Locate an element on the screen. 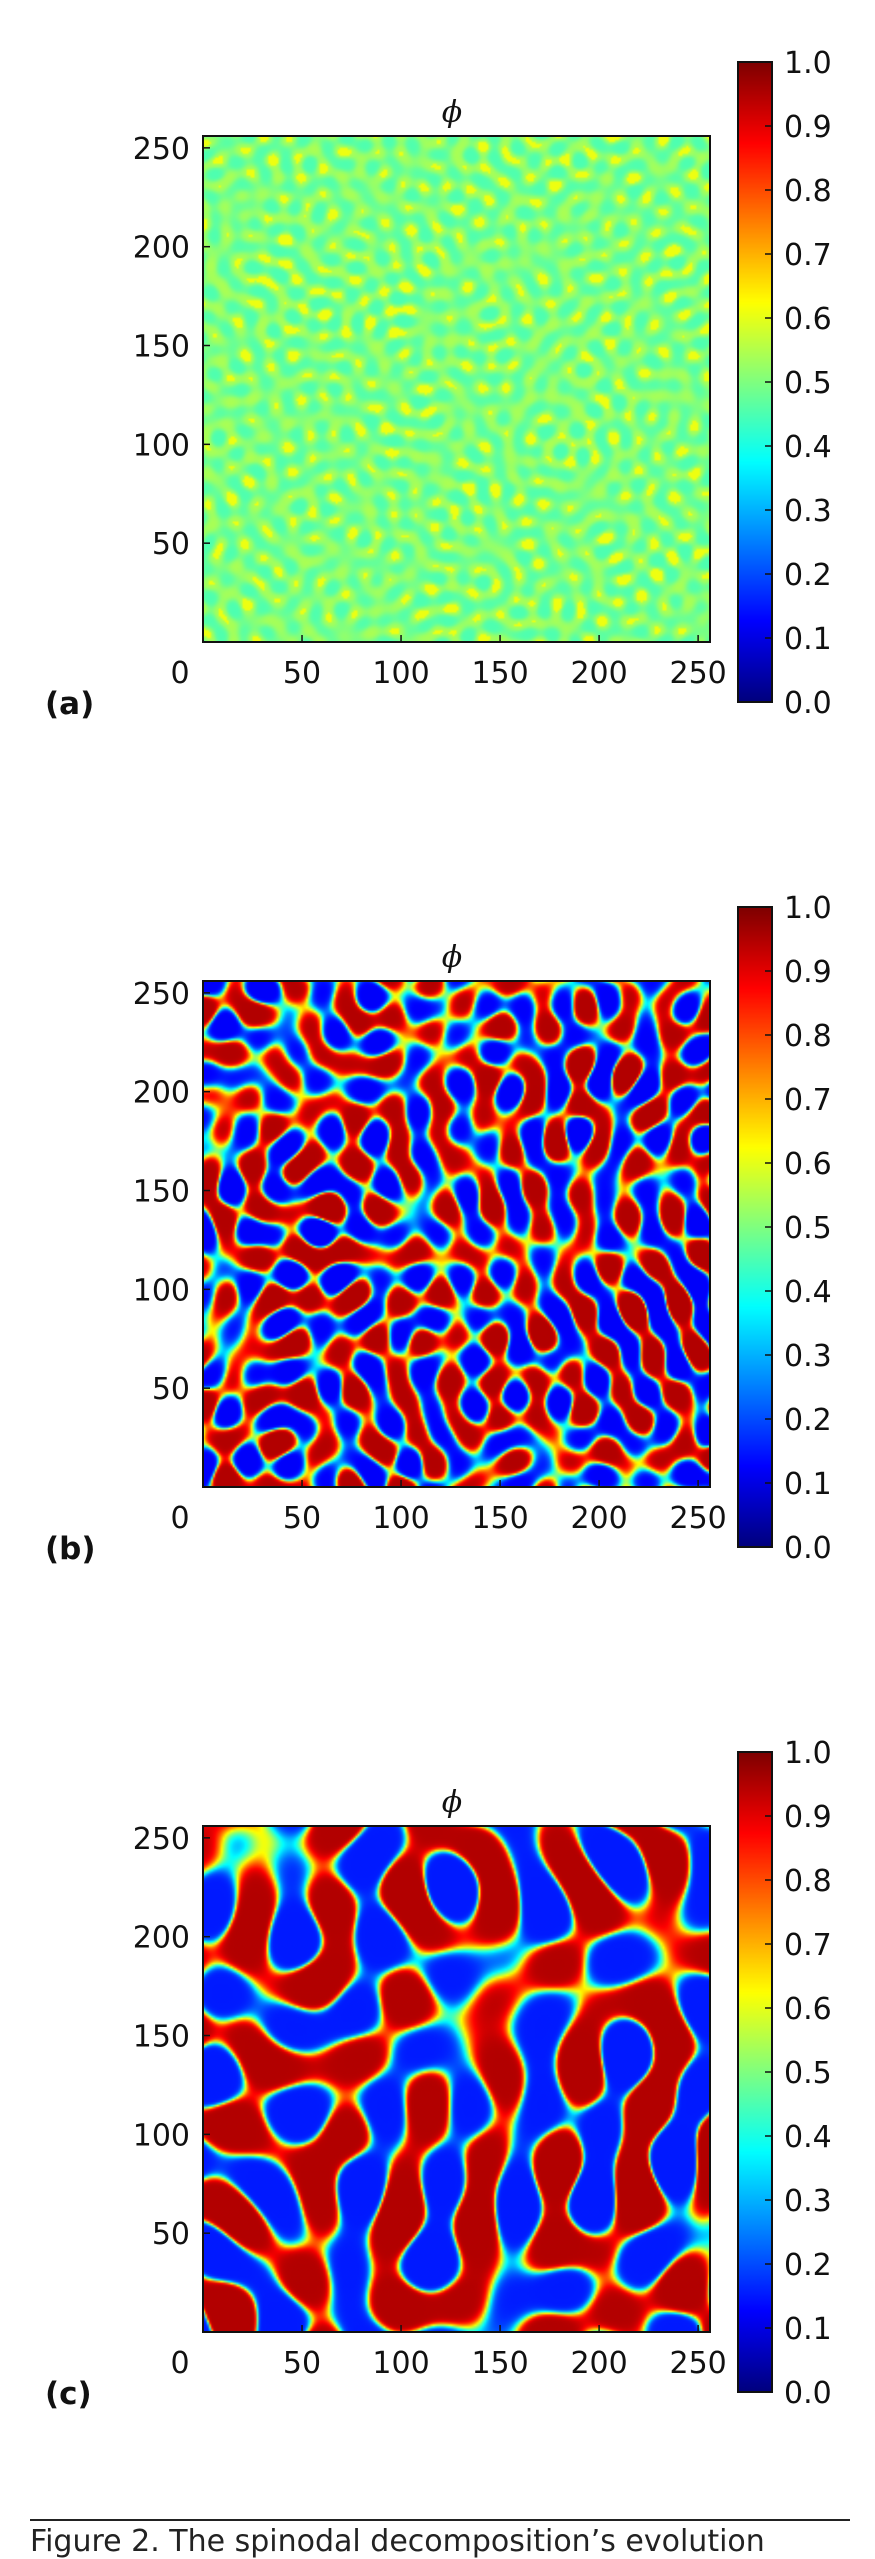 The width and height of the screenshot is (875, 2559). chart-a-title: ϕ is located at coordinates (452, 112).